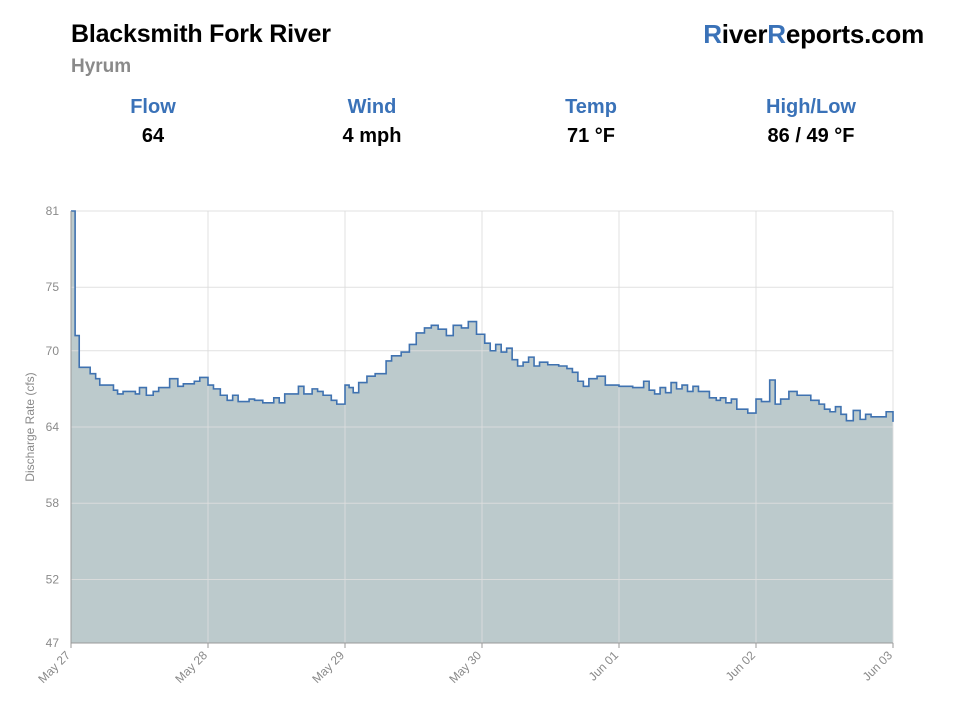 This screenshot has height=720, width=960. I want to click on brand-logo: RiverReports.com, so click(813, 34).